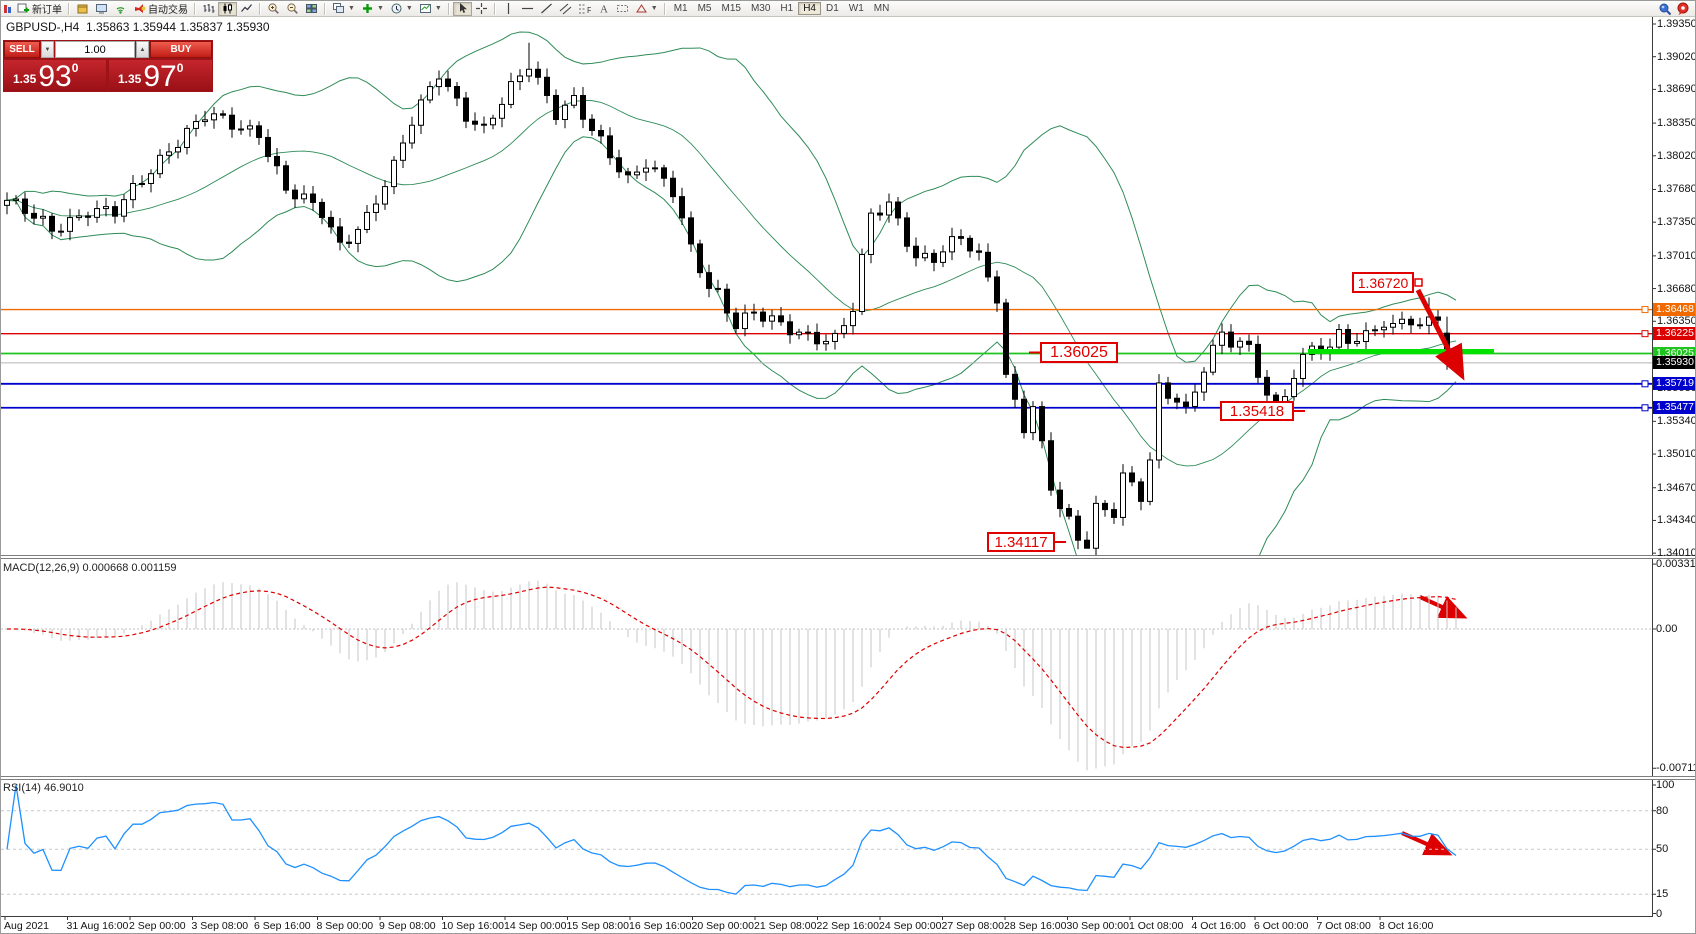 This screenshot has width=1696, height=934. I want to click on horizontal-line-tool-button, so click(527, 9).